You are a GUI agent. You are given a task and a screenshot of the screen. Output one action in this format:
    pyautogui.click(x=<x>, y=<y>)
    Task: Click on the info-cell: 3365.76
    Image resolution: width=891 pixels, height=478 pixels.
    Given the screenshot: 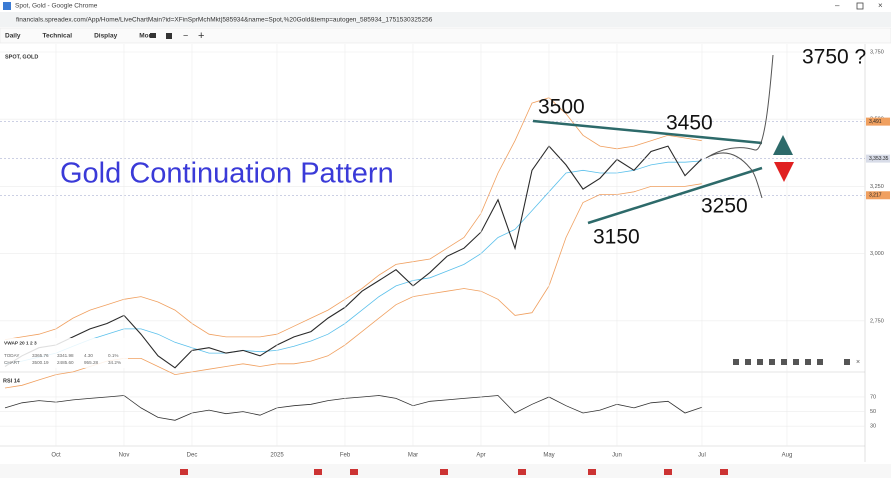 What is the action you would take?
    pyautogui.click(x=40, y=355)
    